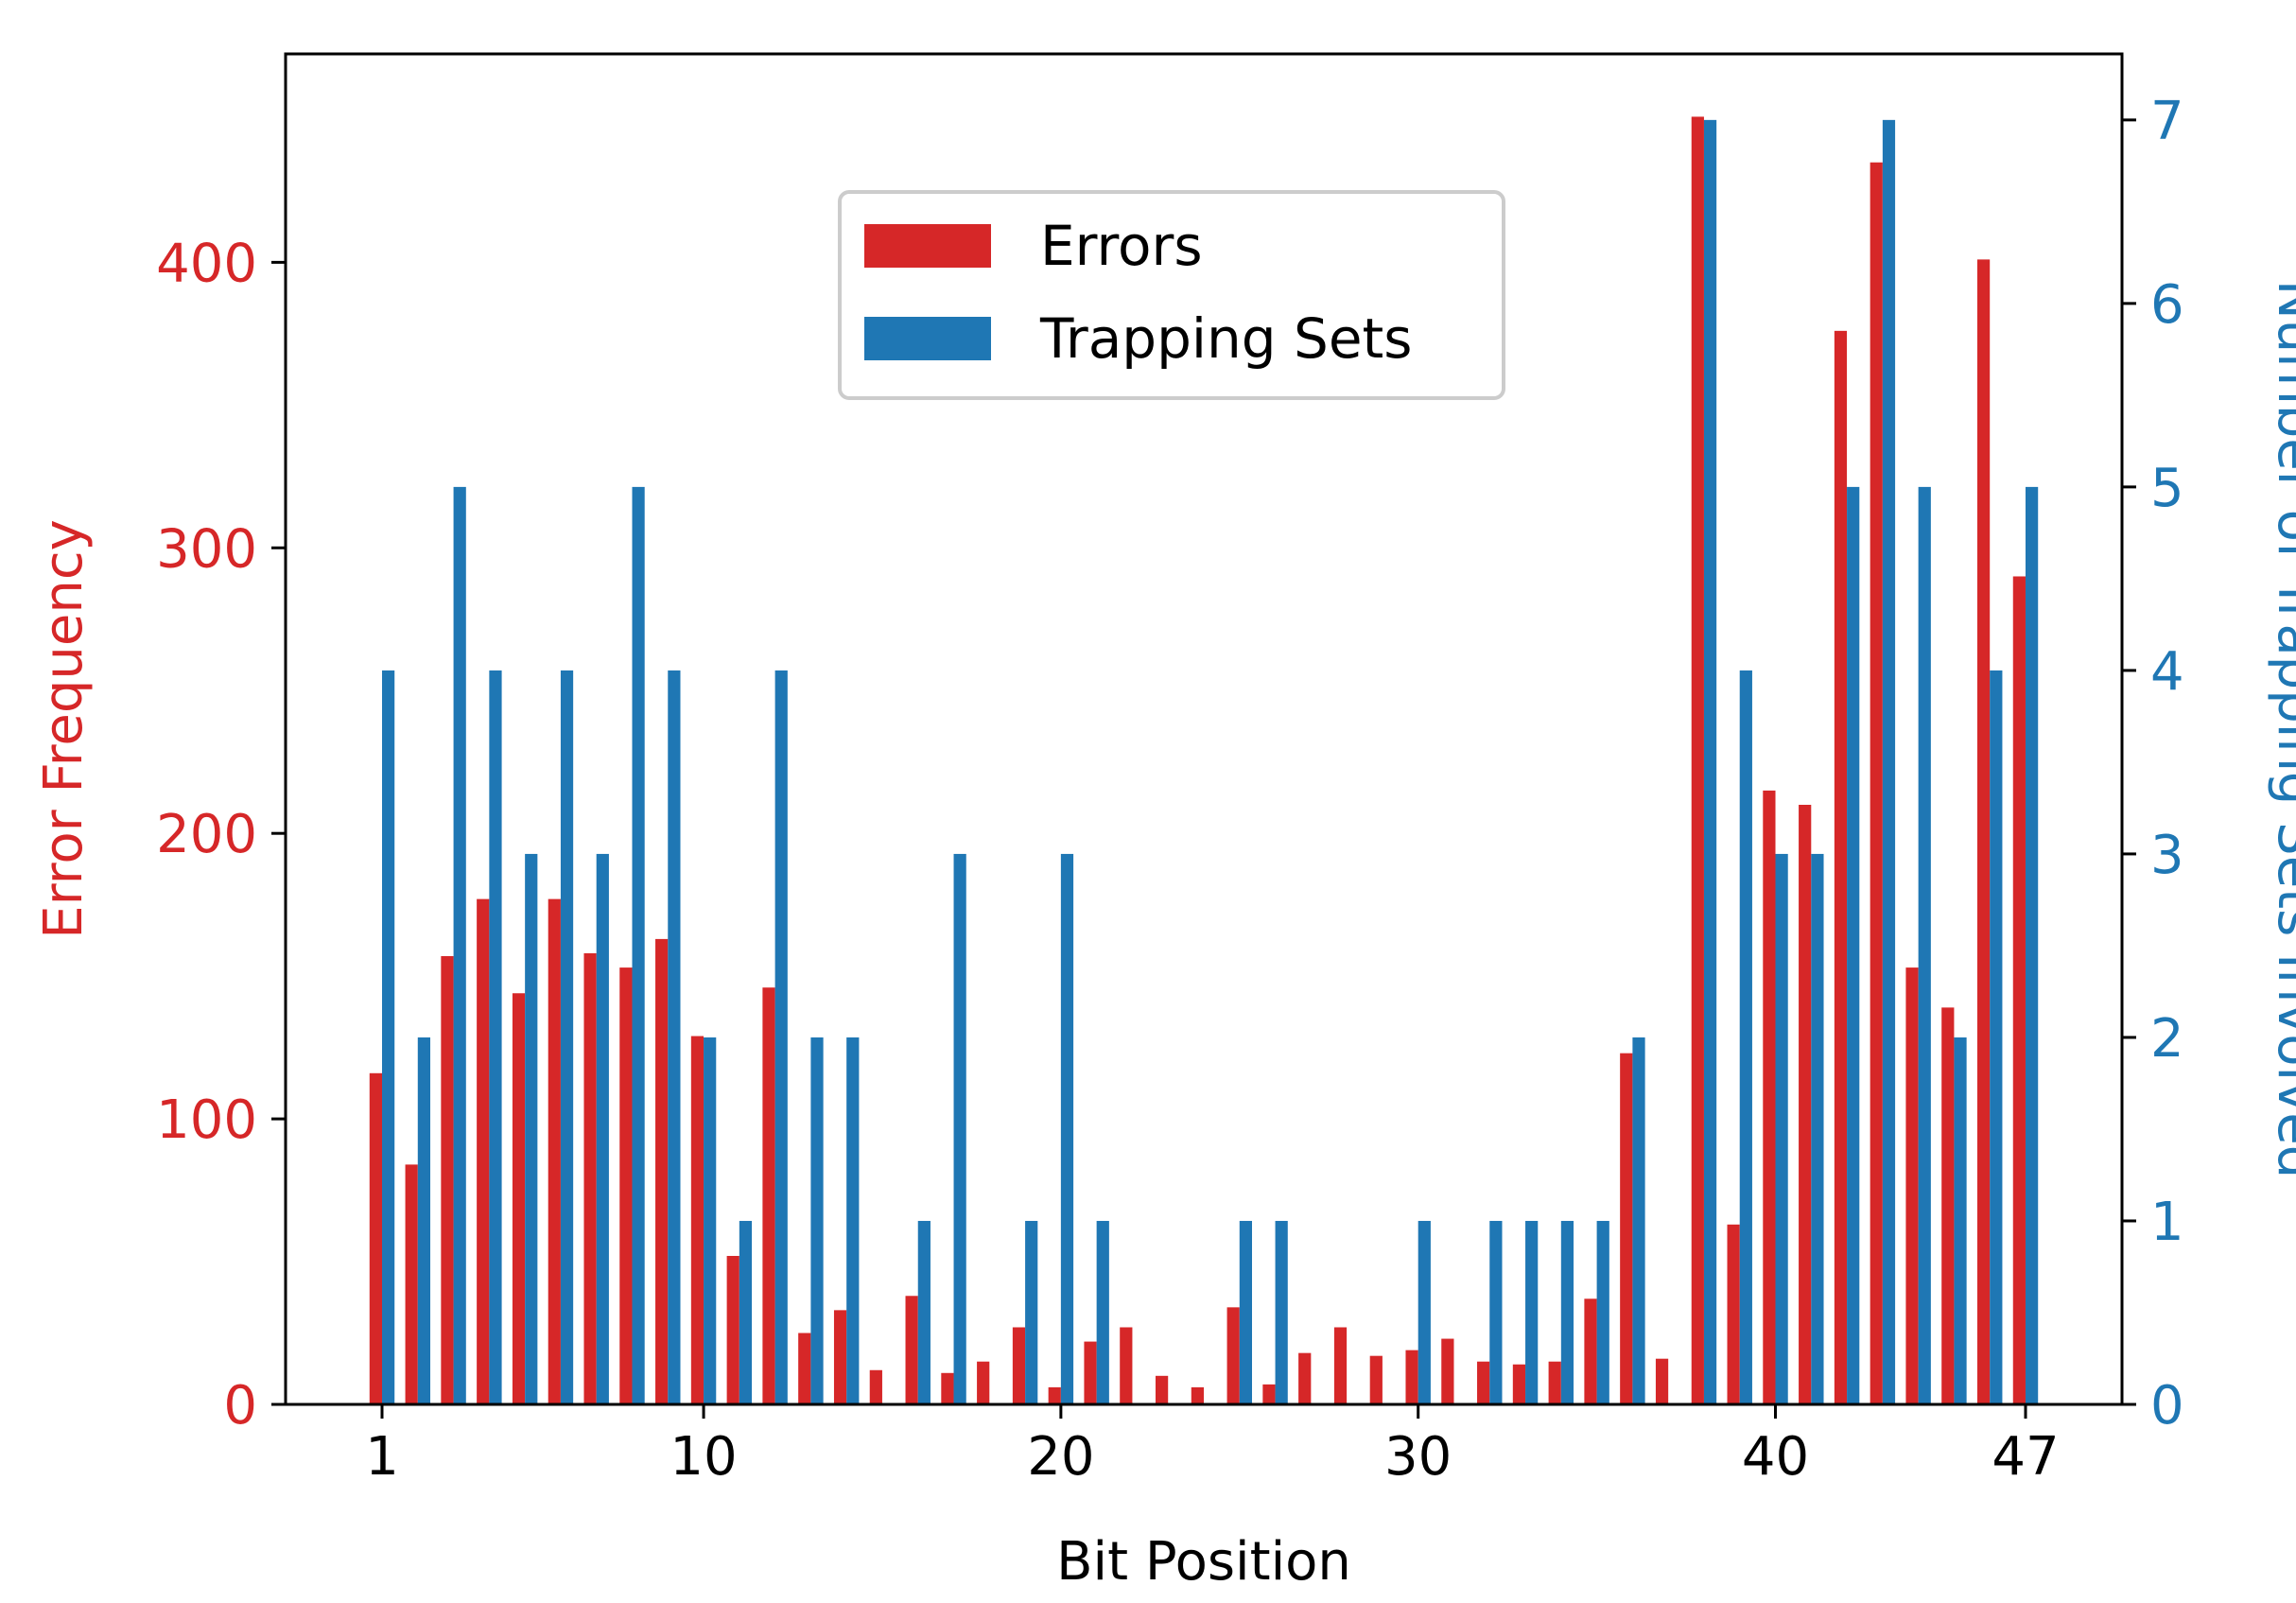 The image size is (2296, 1603). What do you see at coordinates (207, 1120) in the screenshot?
I see `y-left-tick-label: 100` at bounding box center [207, 1120].